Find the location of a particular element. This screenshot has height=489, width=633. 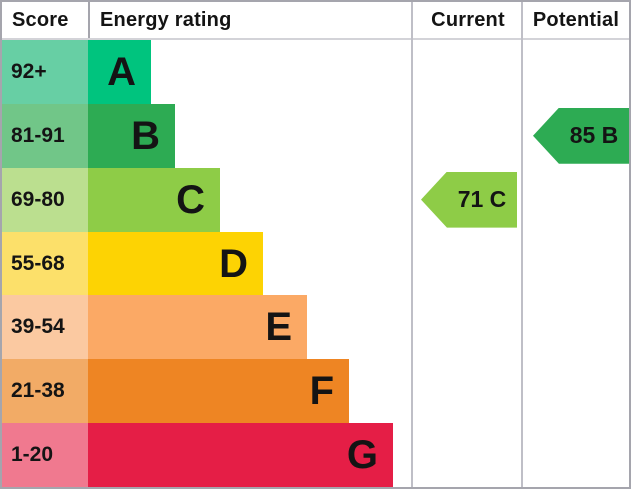

score-column-header: Score is located at coordinates (46, 20).